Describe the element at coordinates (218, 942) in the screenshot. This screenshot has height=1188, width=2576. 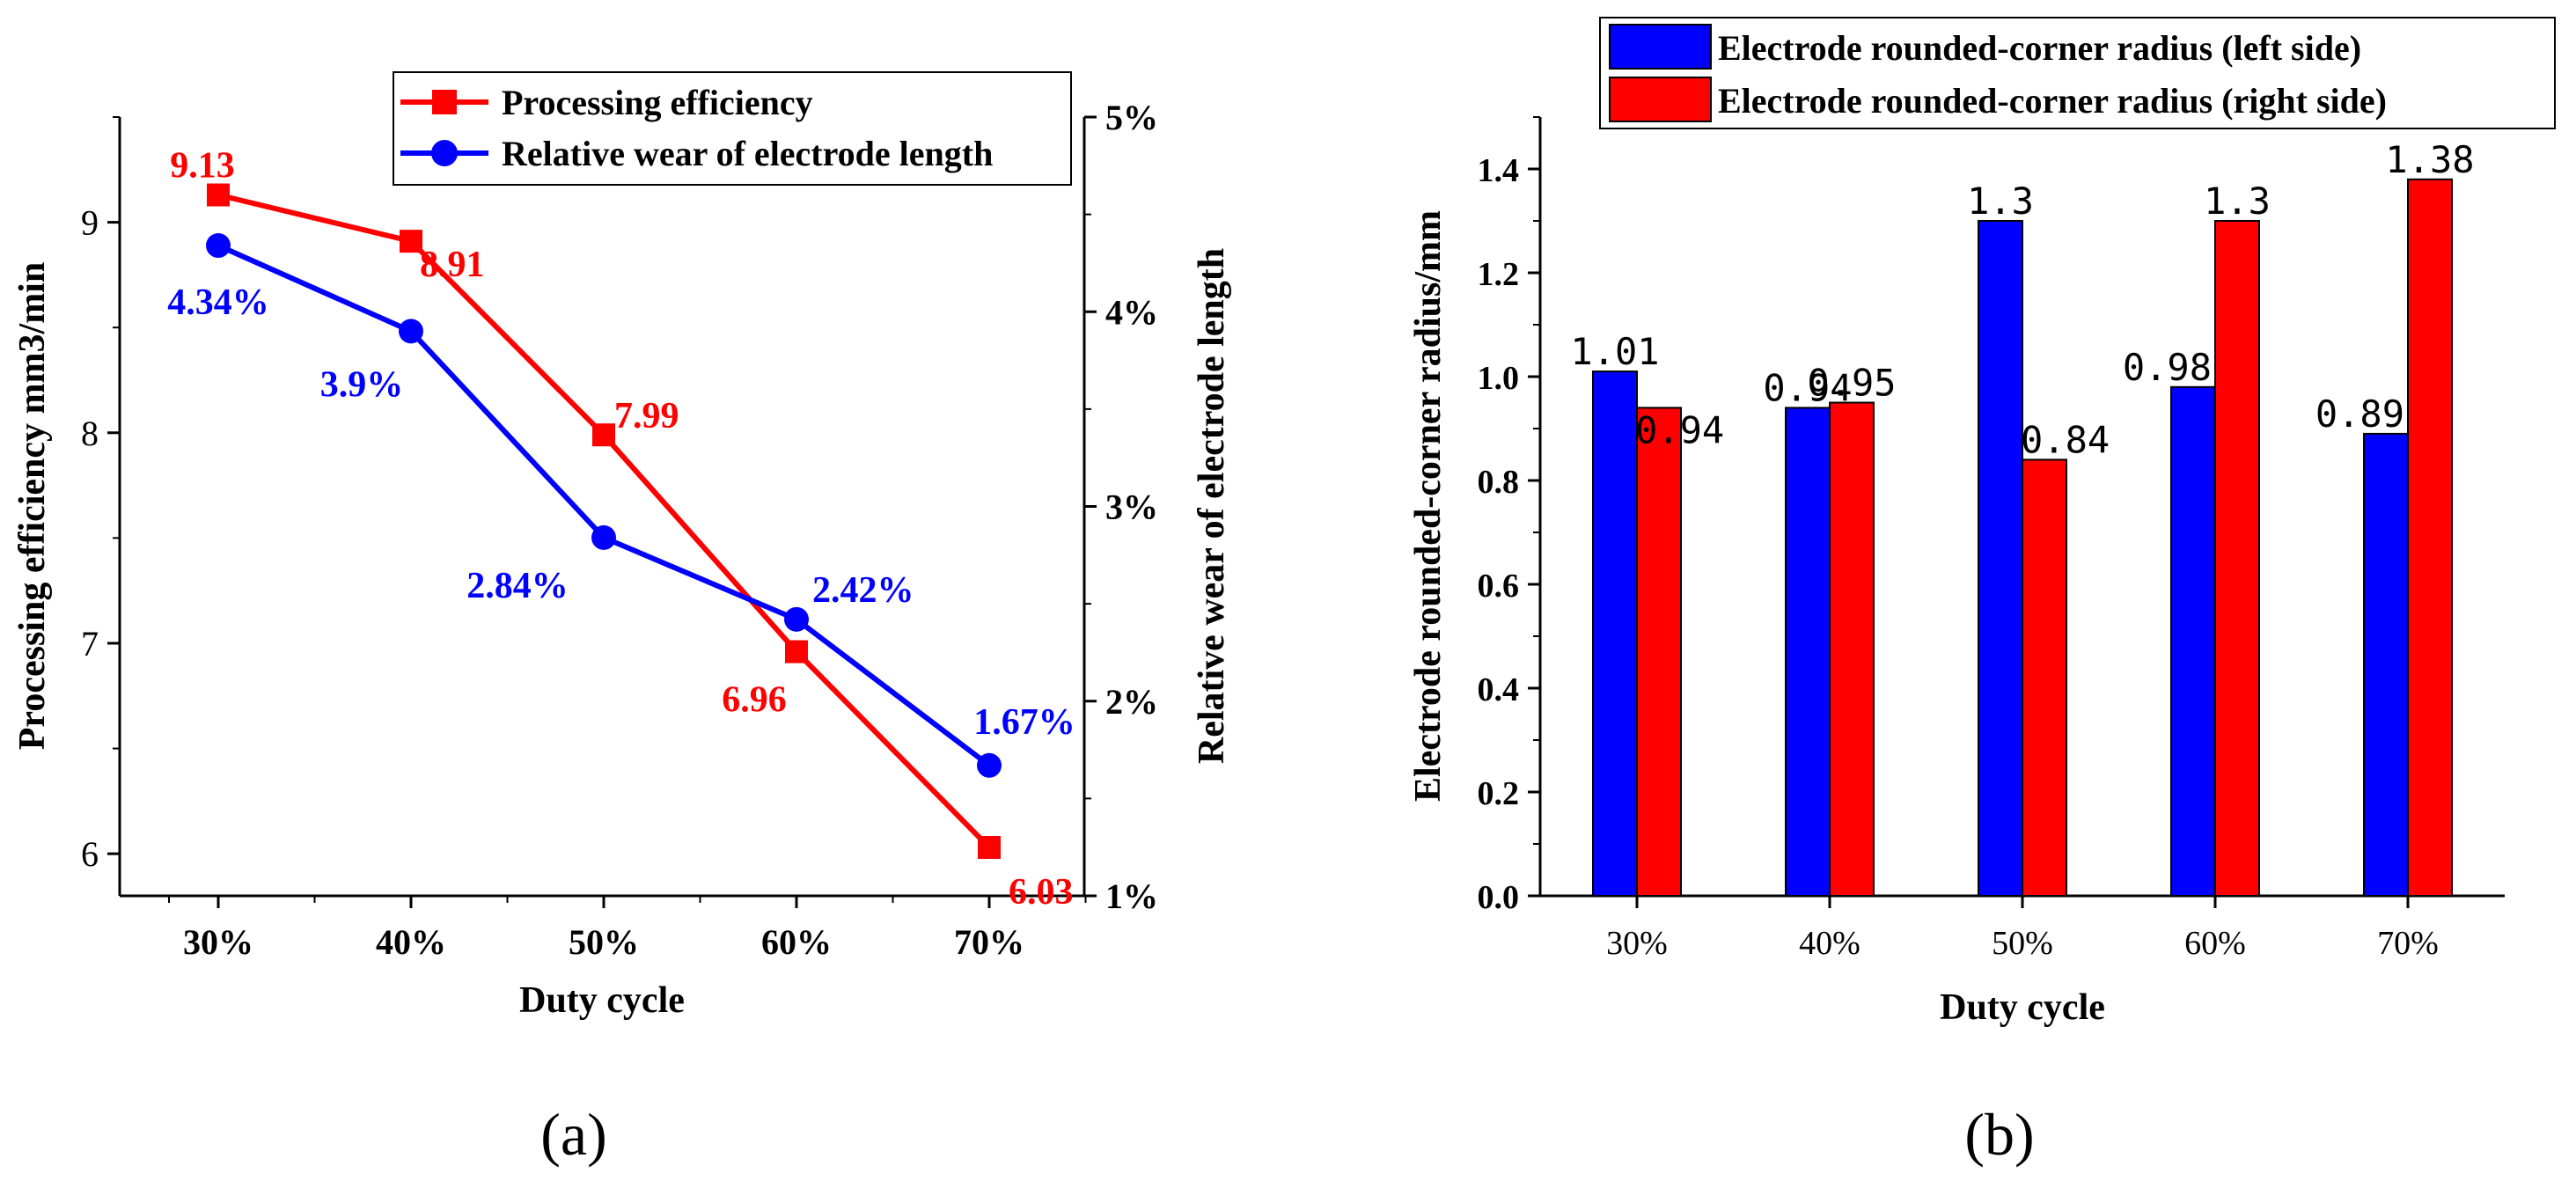
I see `panel-a-x-tick-label-30: 30%` at that location.